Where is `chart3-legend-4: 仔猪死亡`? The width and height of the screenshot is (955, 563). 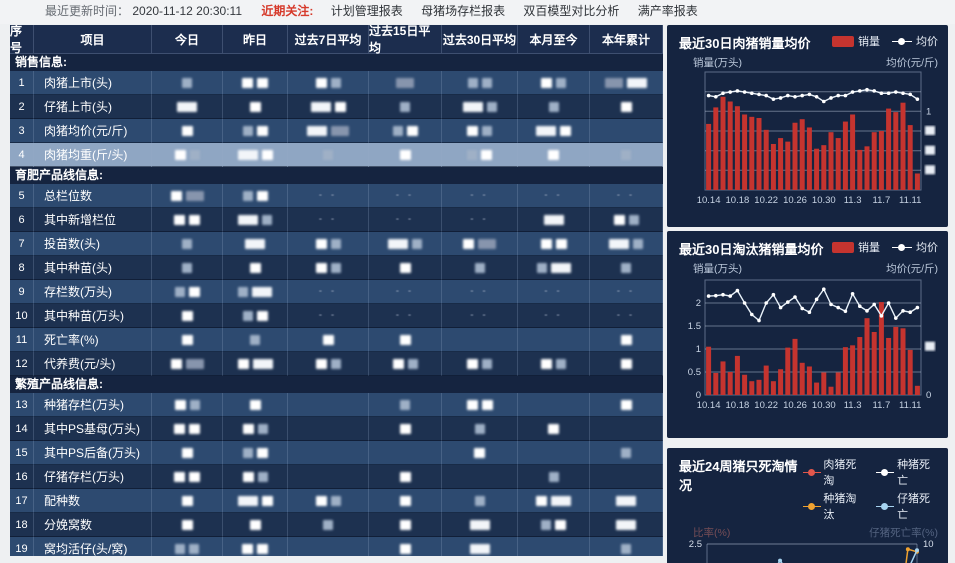
chart3-legend-4: 仔猪死亡 is located at coordinates (907, 506).